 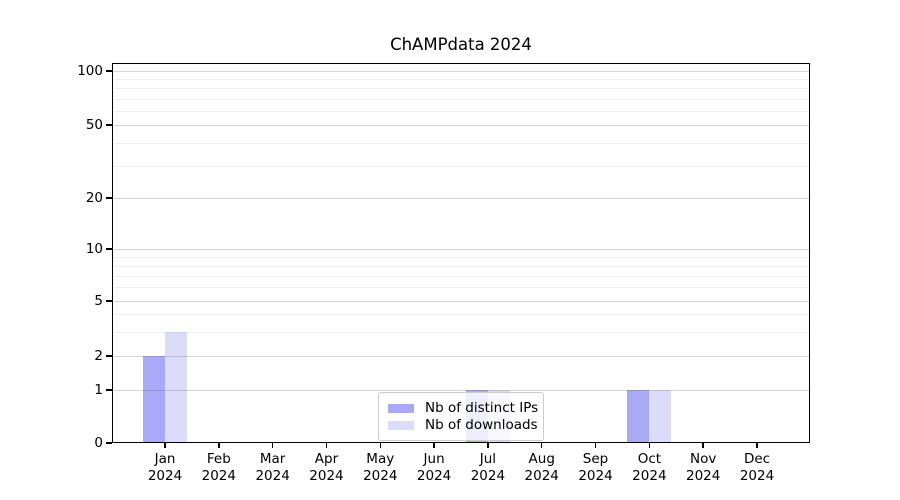 I want to click on y-tick-label-0: 0, so click(x=98, y=443).